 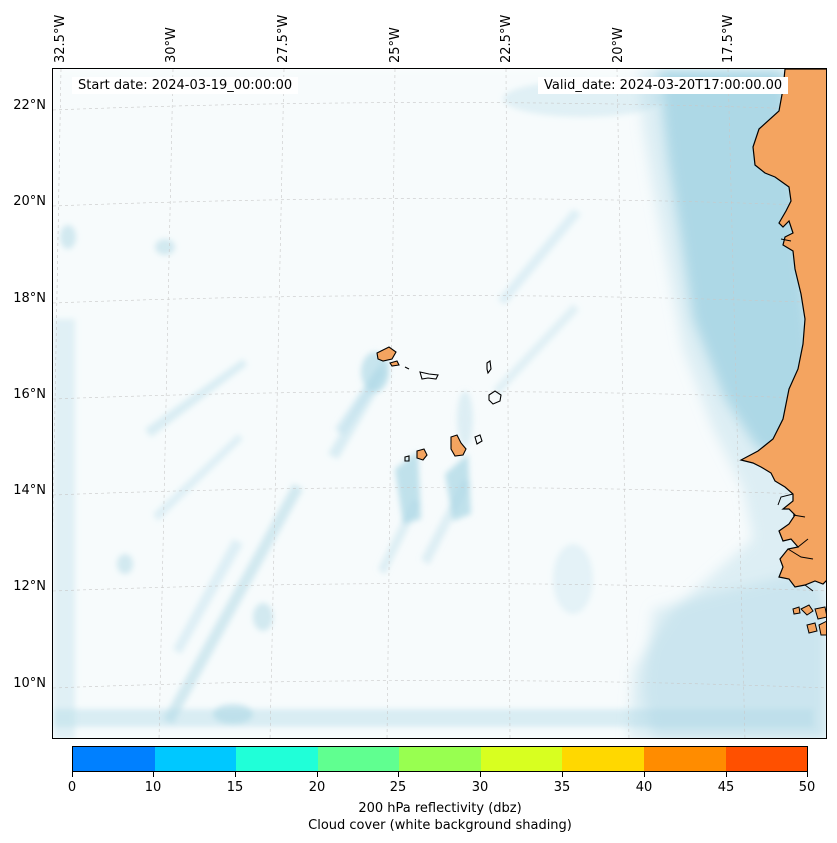 What do you see at coordinates (807, 787) in the screenshot?
I see `colorbar-tick-label: 50` at bounding box center [807, 787].